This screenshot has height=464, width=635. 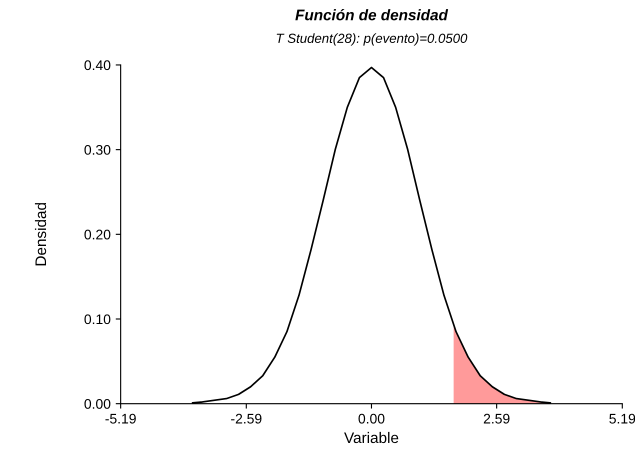 I want to click on x-tick-label: 2.59, so click(x=497, y=419).